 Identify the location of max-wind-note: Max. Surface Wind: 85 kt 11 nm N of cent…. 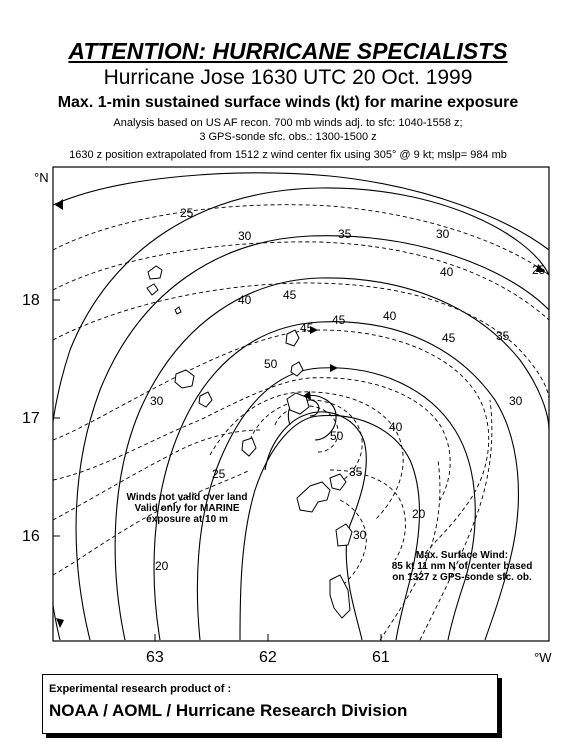
(462, 566).